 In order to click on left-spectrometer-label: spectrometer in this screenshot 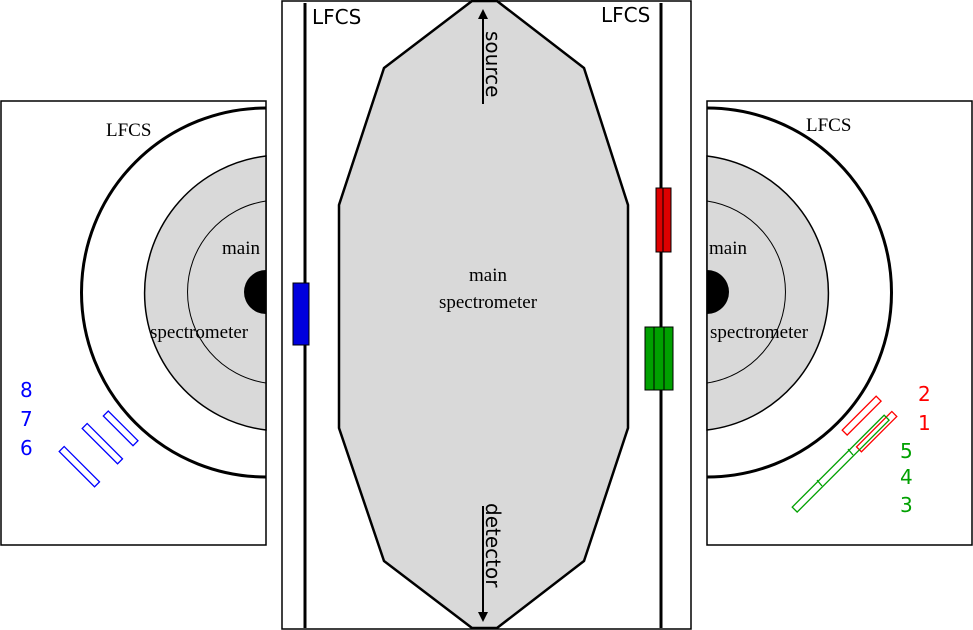, I will do `click(199, 332)`.